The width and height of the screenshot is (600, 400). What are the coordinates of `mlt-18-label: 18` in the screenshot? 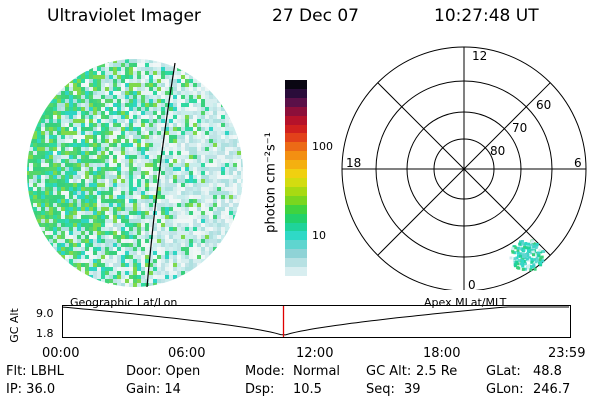 It's located at (353, 163).